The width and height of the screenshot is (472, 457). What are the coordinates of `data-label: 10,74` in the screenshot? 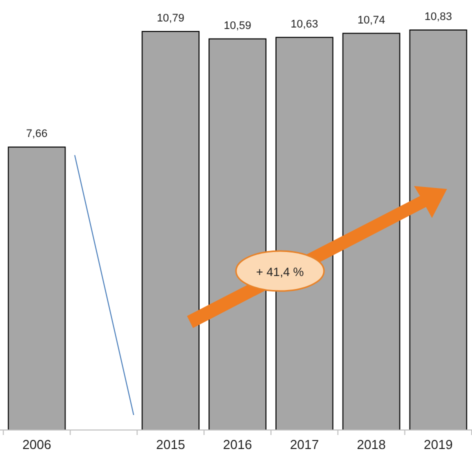 It's located at (372, 20).